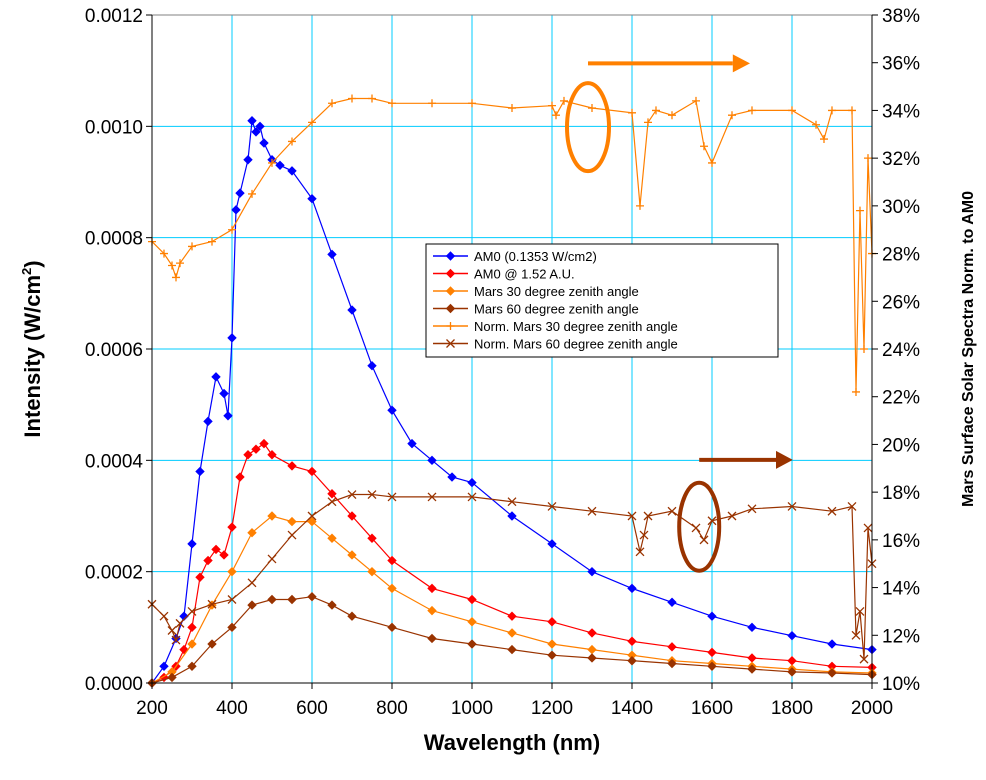  I want to click on x-tick-label: 400, so click(232, 708).